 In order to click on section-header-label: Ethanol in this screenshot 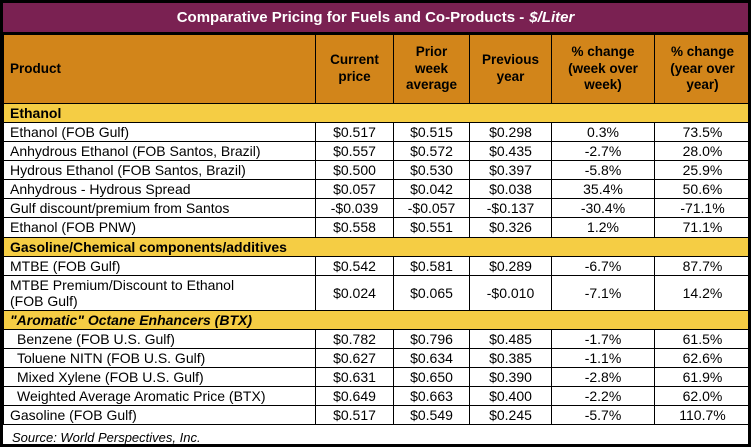, I will do `click(375, 113)`.